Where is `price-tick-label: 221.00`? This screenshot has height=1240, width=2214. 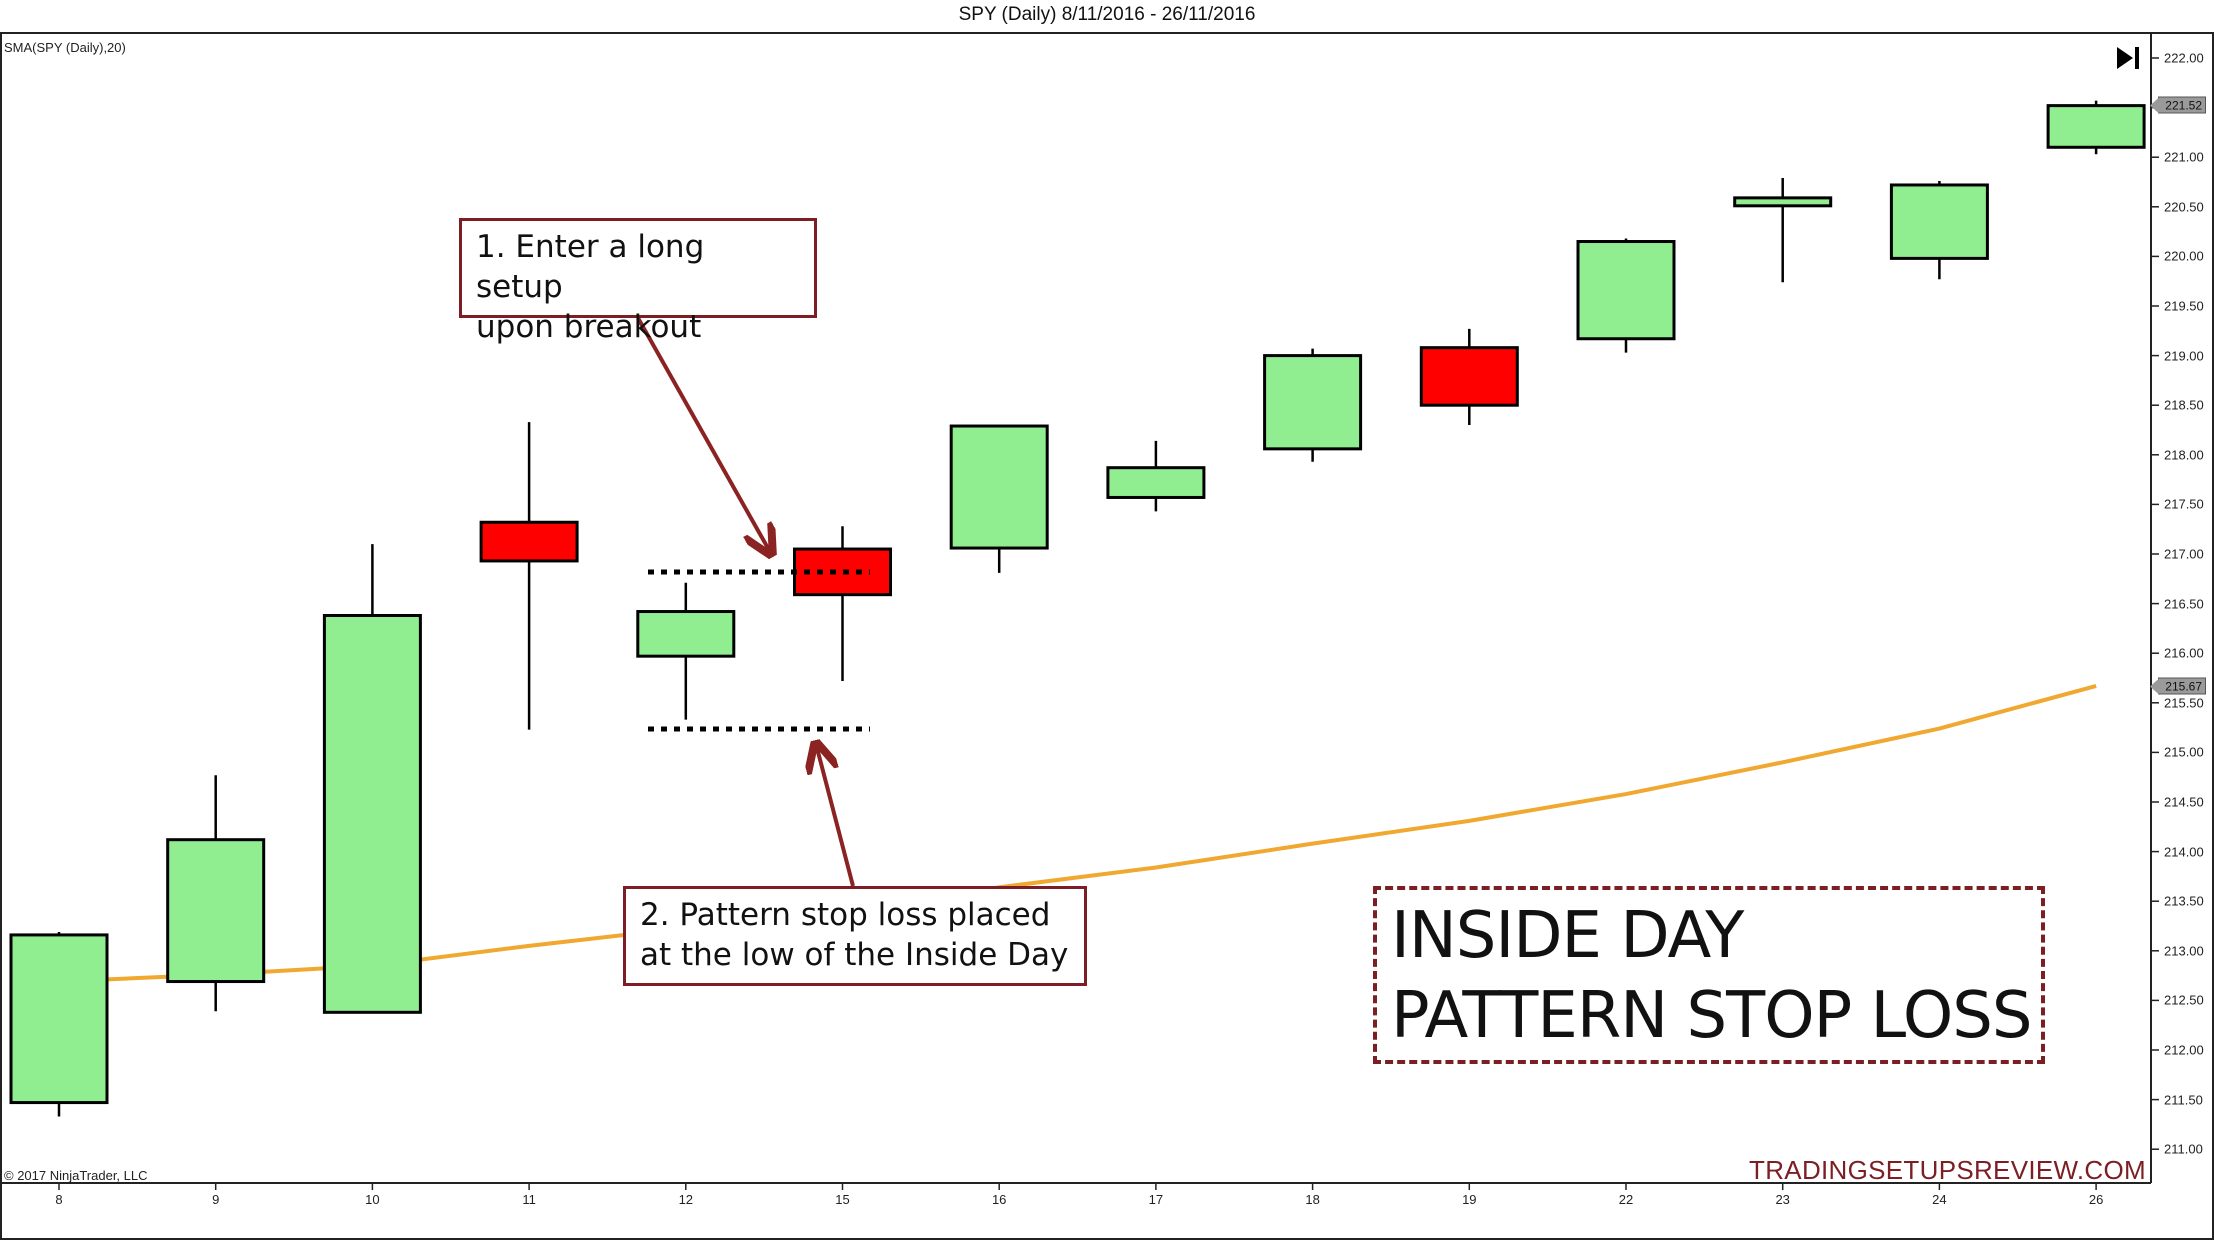
price-tick-label: 221.00 is located at coordinates (2184, 157).